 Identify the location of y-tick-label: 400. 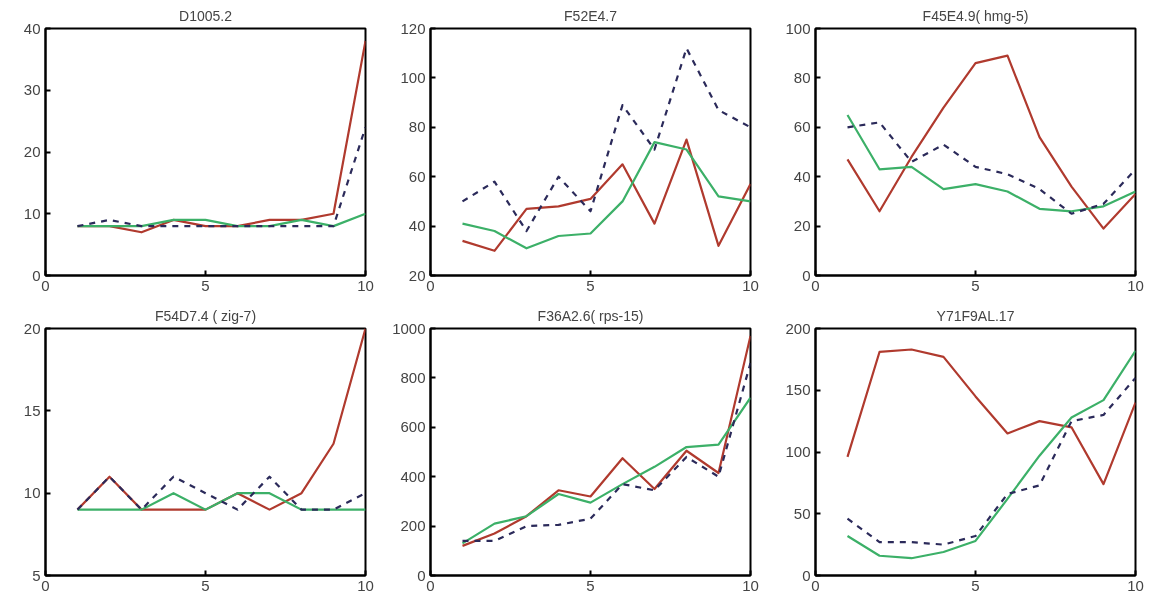
(413, 476).